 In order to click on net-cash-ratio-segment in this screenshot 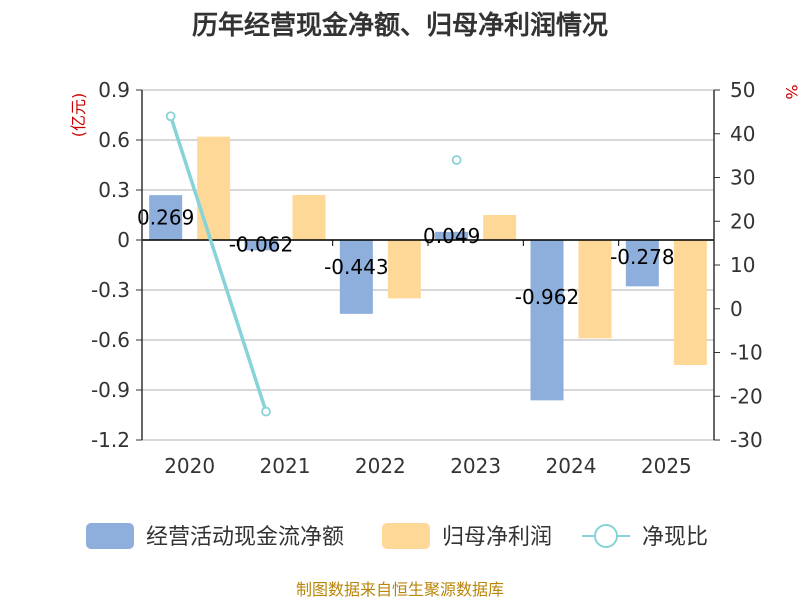, I will do `click(218, 264)`.